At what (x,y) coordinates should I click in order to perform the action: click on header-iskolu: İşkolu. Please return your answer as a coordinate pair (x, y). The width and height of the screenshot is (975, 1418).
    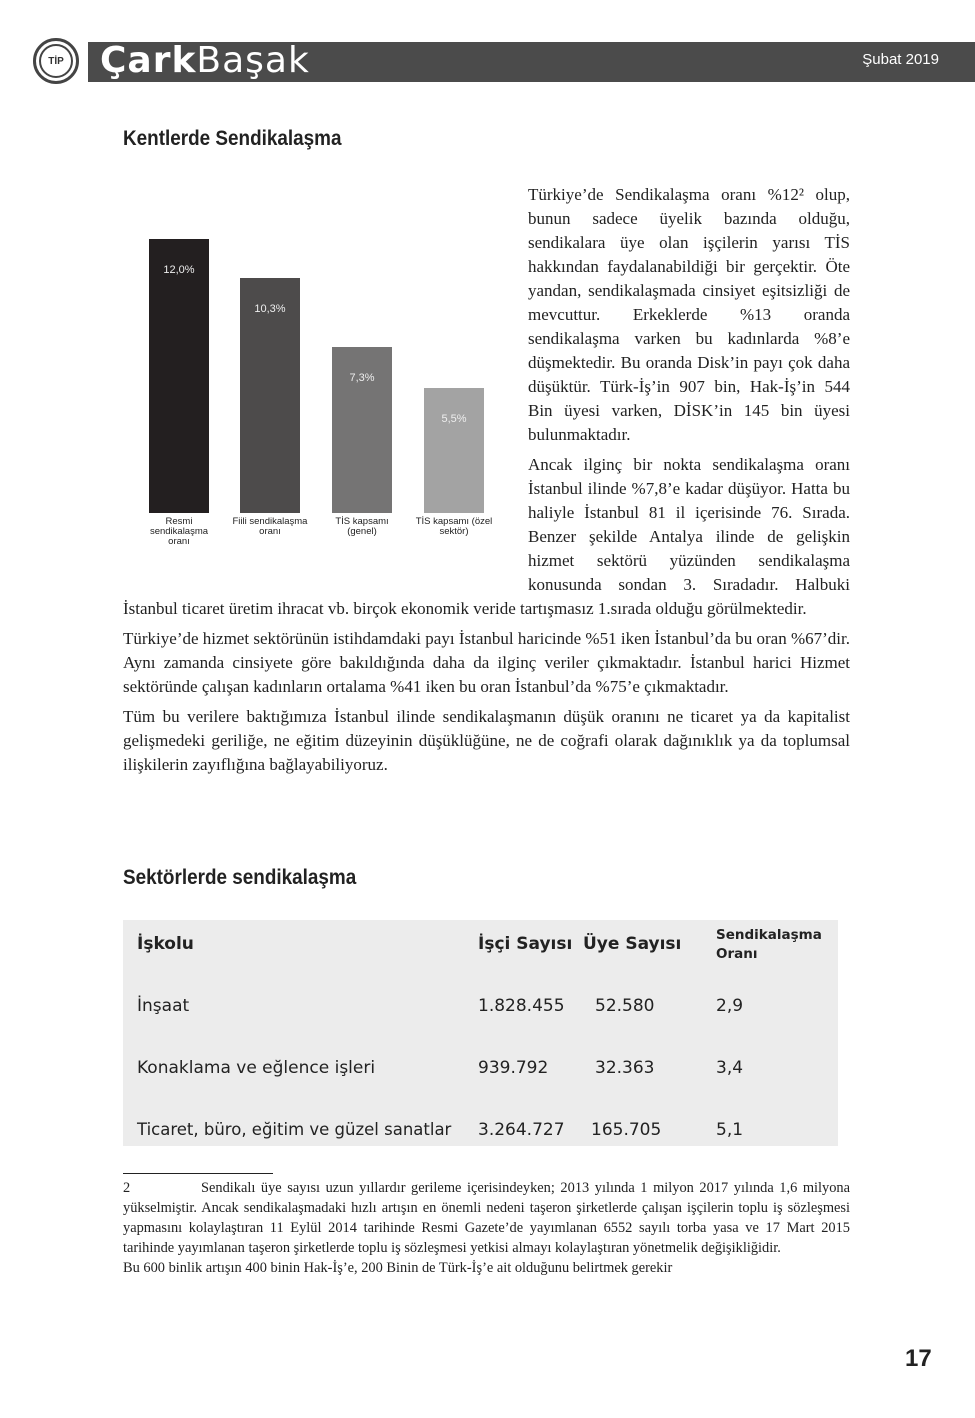
    Looking at the image, I should click on (165, 944).